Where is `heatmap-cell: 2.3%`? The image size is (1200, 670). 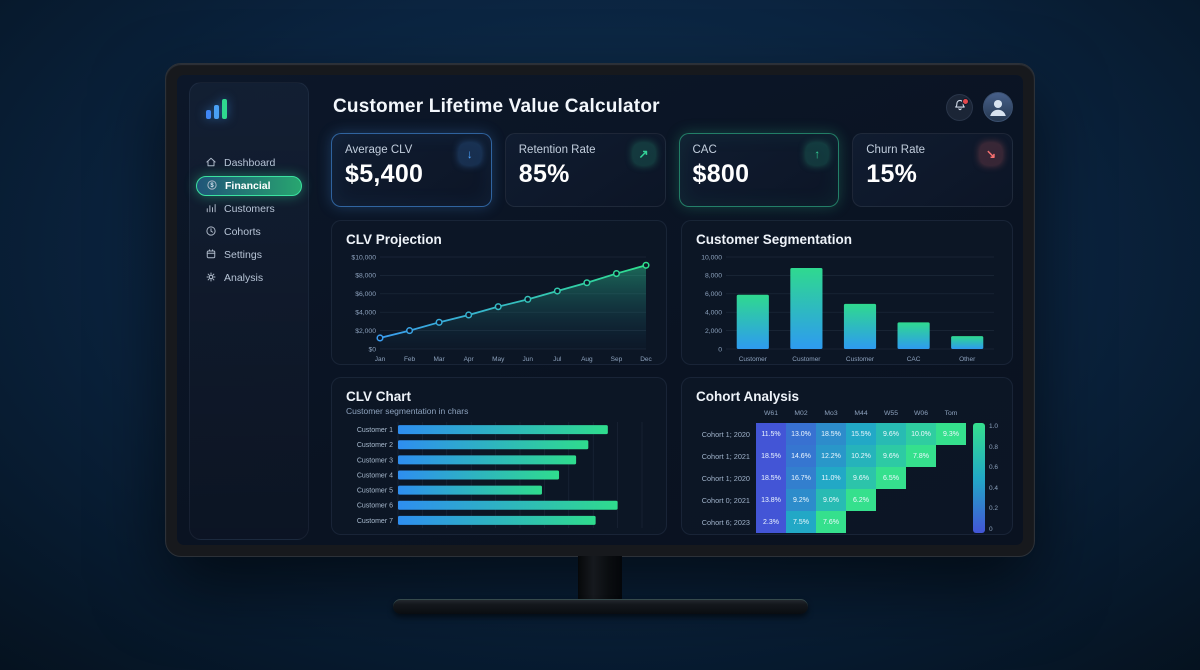
heatmap-cell: 2.3% is located at coordinates (771, 522).